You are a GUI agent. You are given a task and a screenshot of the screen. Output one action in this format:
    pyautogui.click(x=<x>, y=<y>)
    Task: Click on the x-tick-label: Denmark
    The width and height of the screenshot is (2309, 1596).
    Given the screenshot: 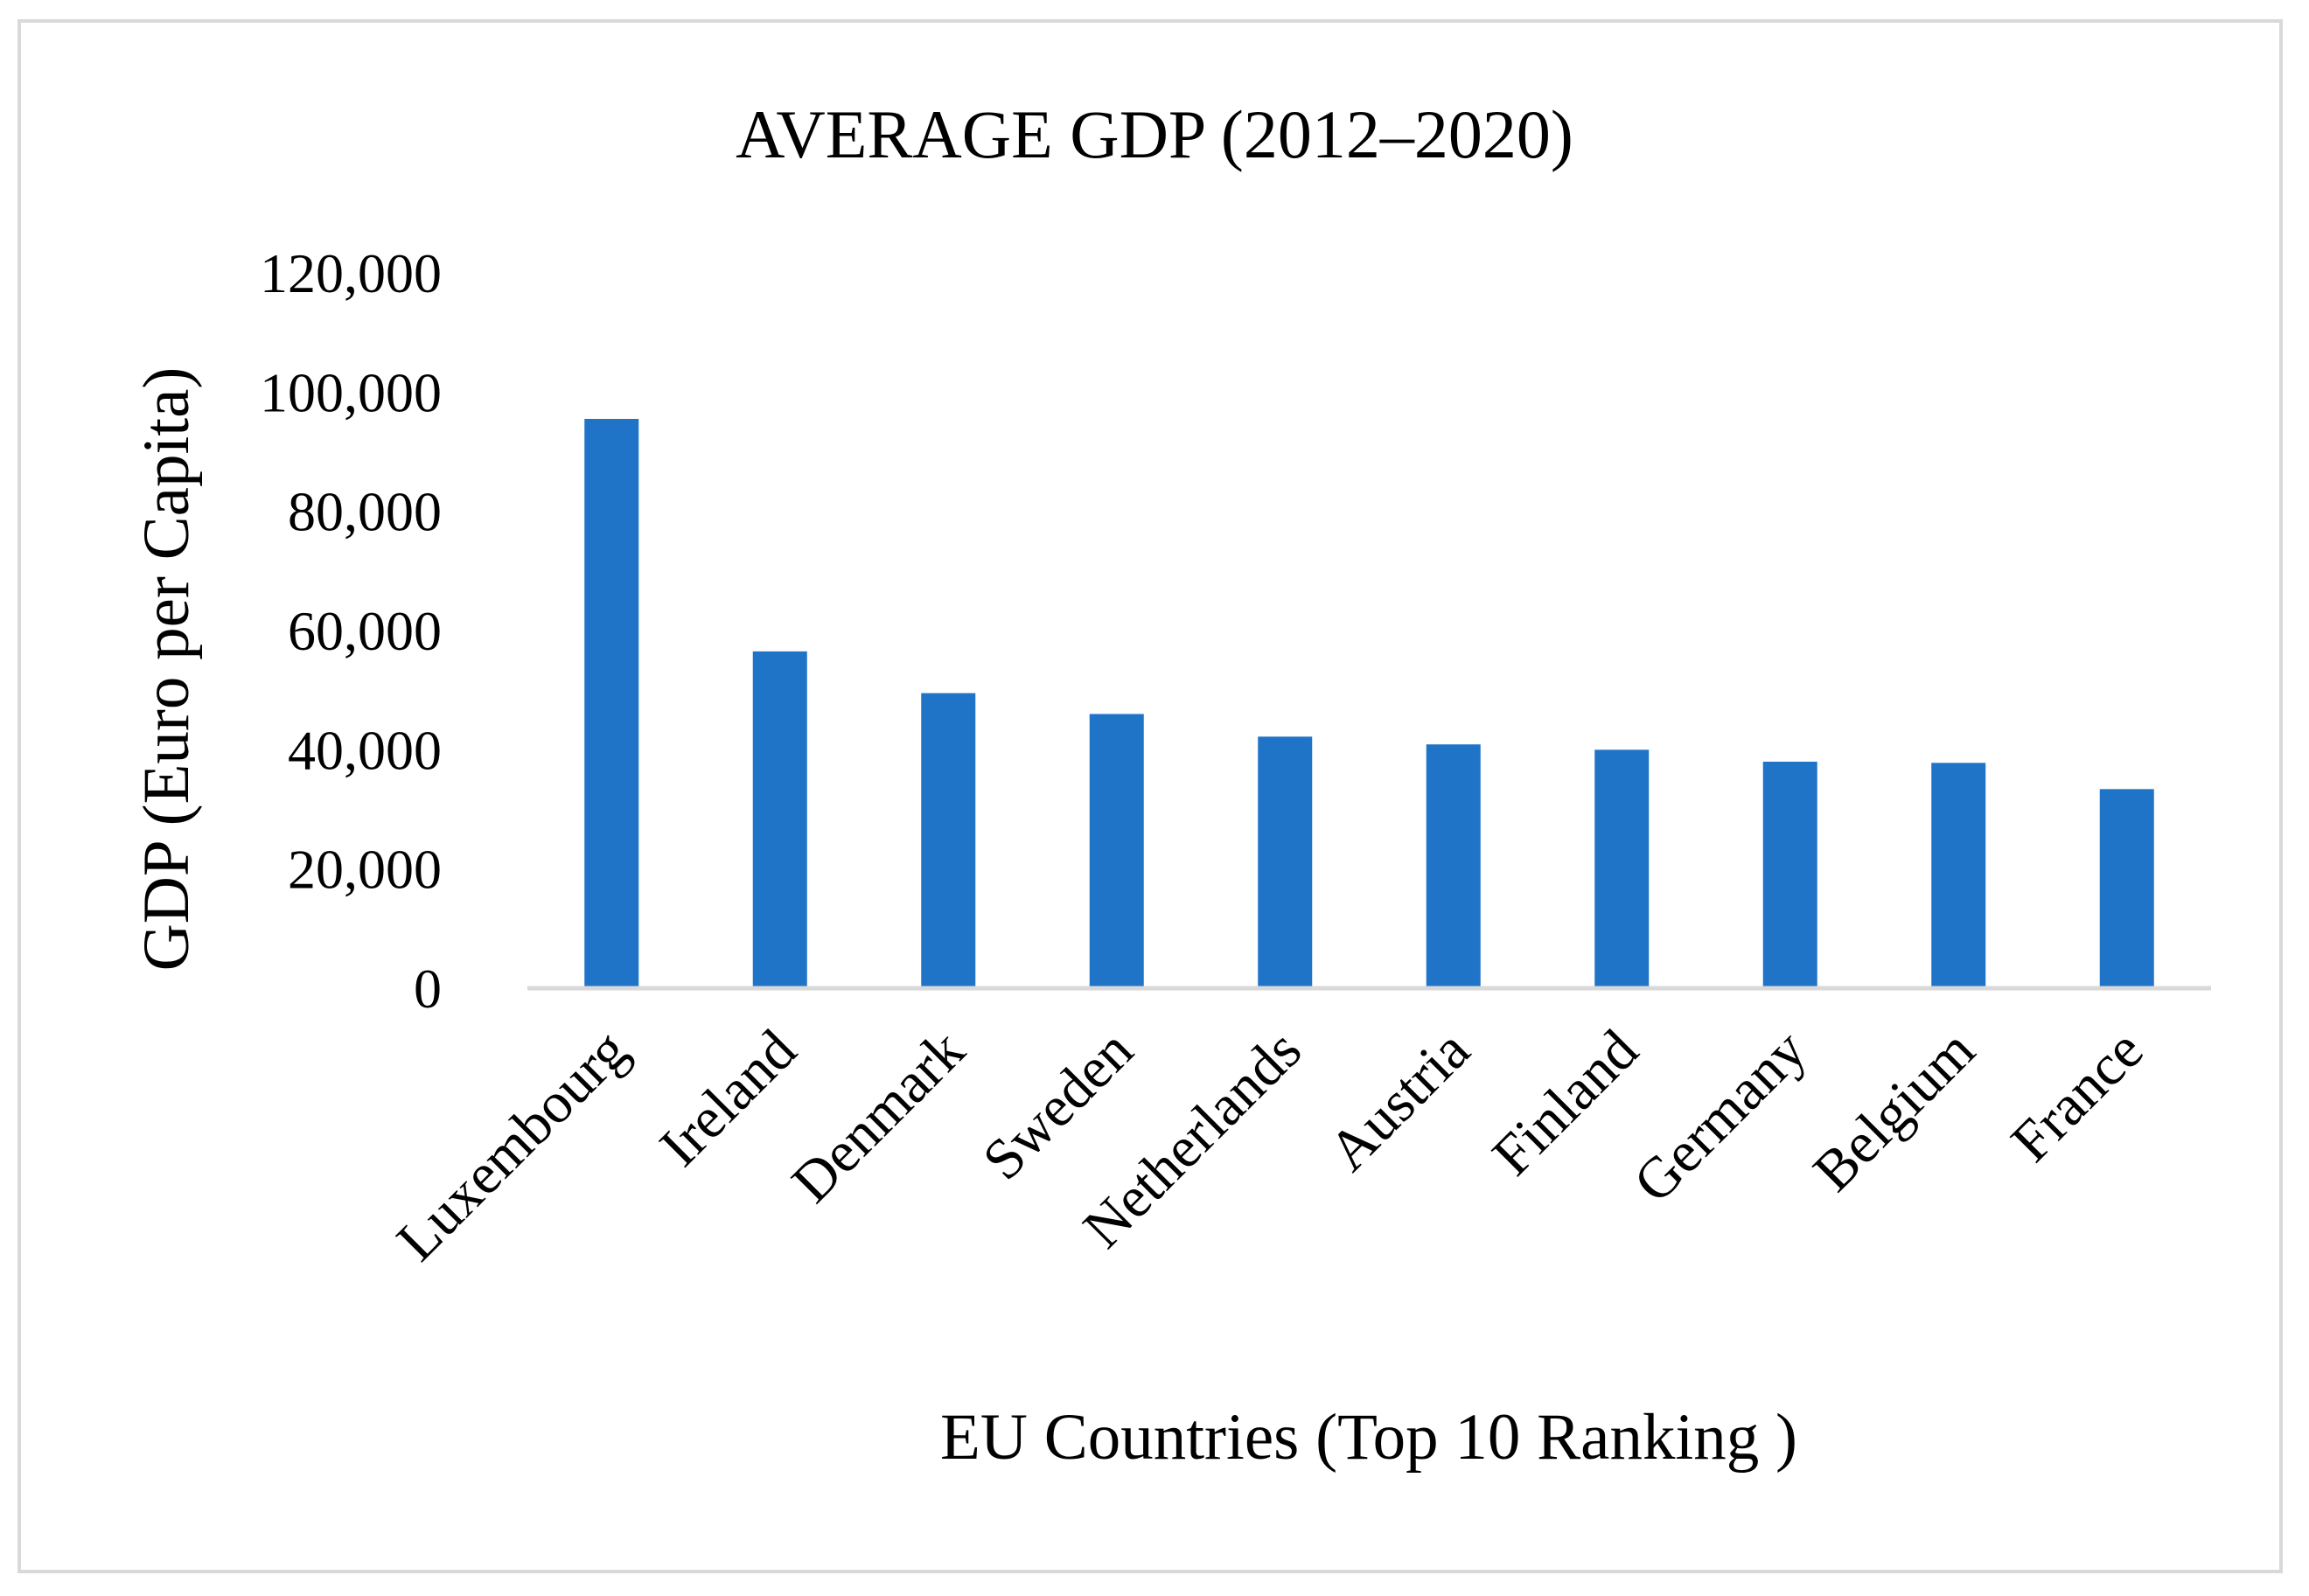 What is the action you would take?
    pyautogui.click(x=878, y=1116)
    